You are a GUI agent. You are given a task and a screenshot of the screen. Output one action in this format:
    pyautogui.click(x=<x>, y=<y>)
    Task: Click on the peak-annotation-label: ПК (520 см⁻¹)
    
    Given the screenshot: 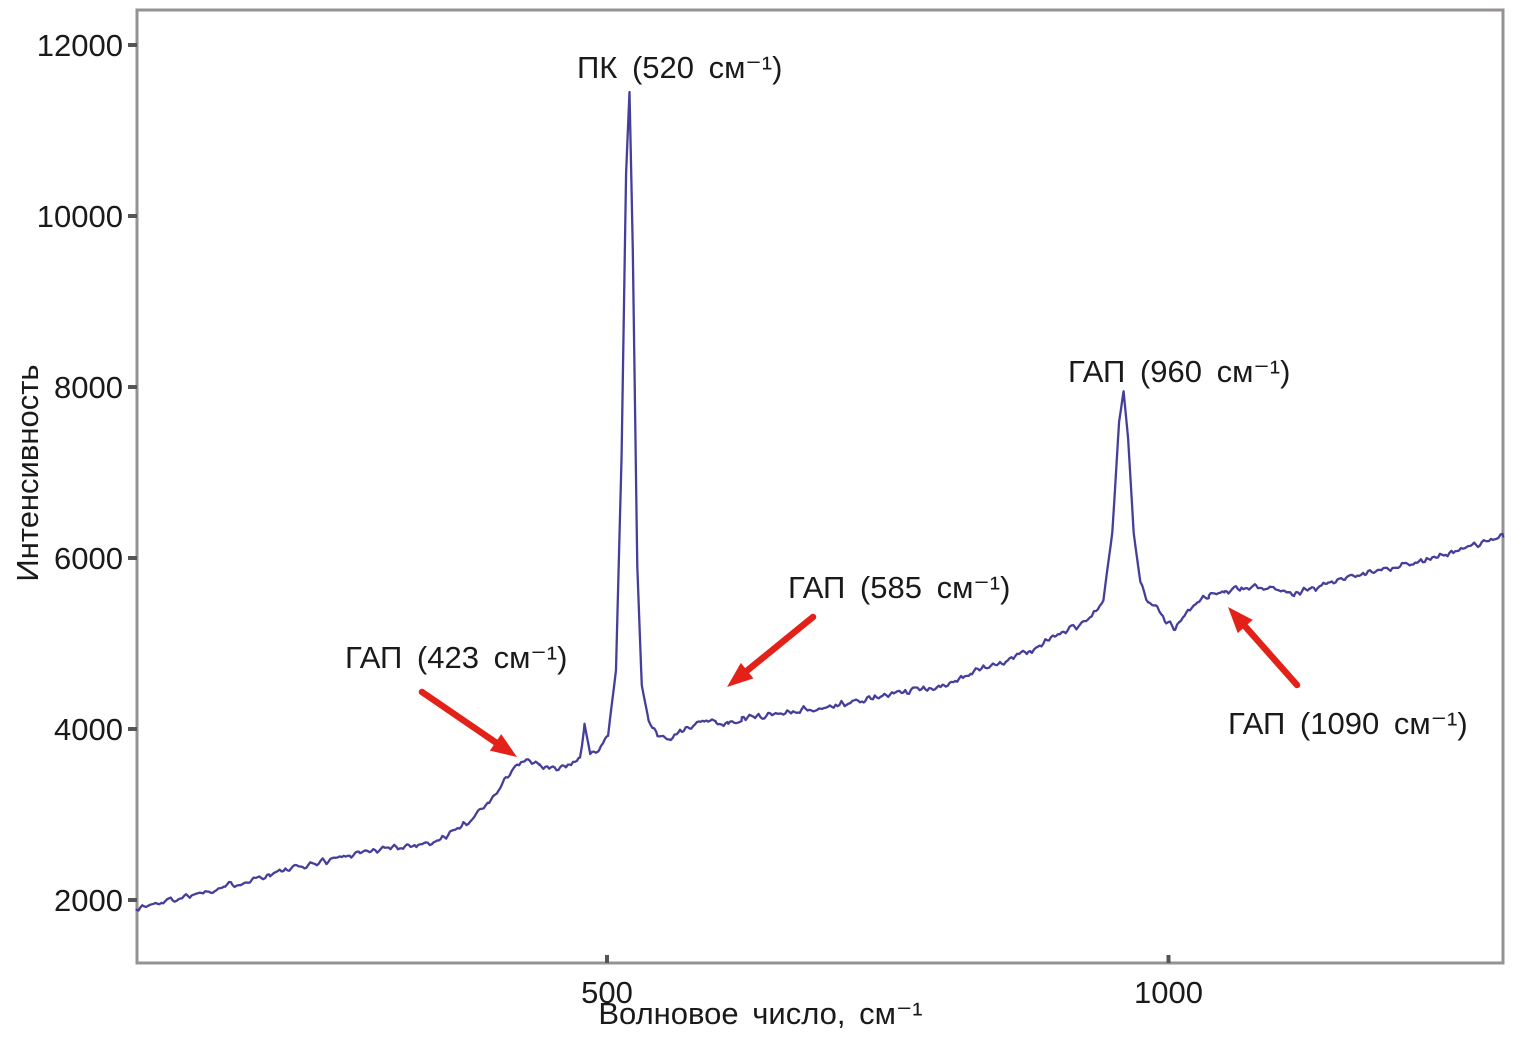 What is the action you would take?
    pyautogui.click(x=679, y=67)
    